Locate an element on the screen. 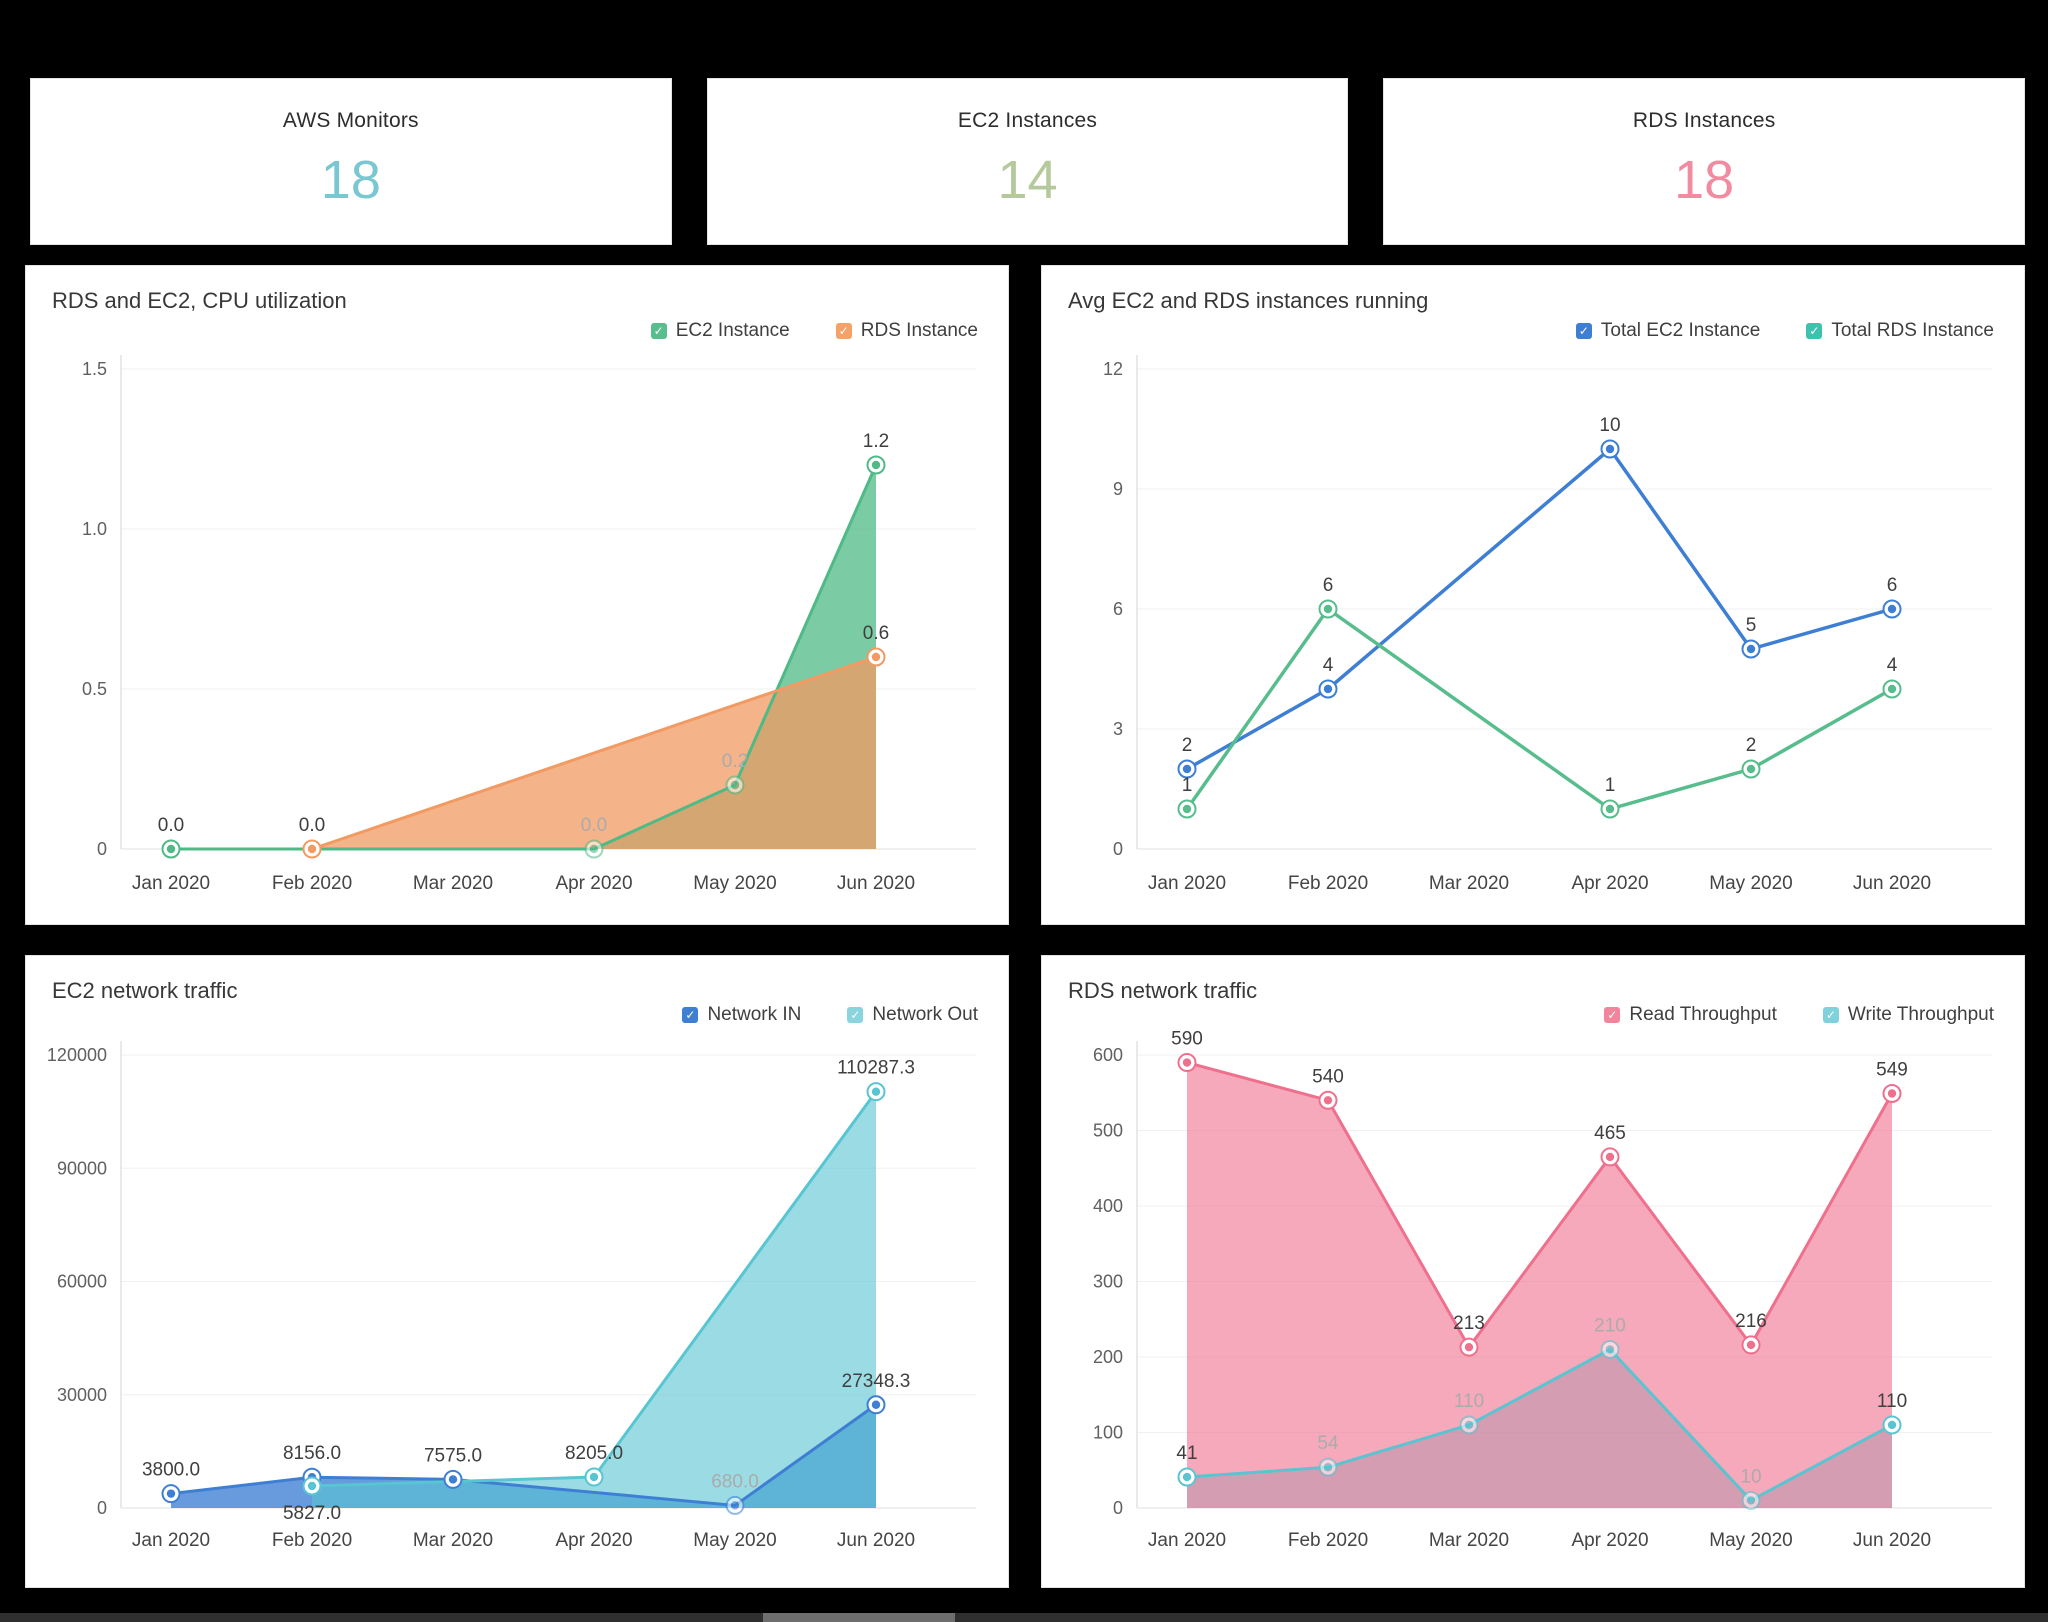 The height and width of the screenshot is (1622, 2048). data-point-rds-instance is located at coordinates (876, 657).